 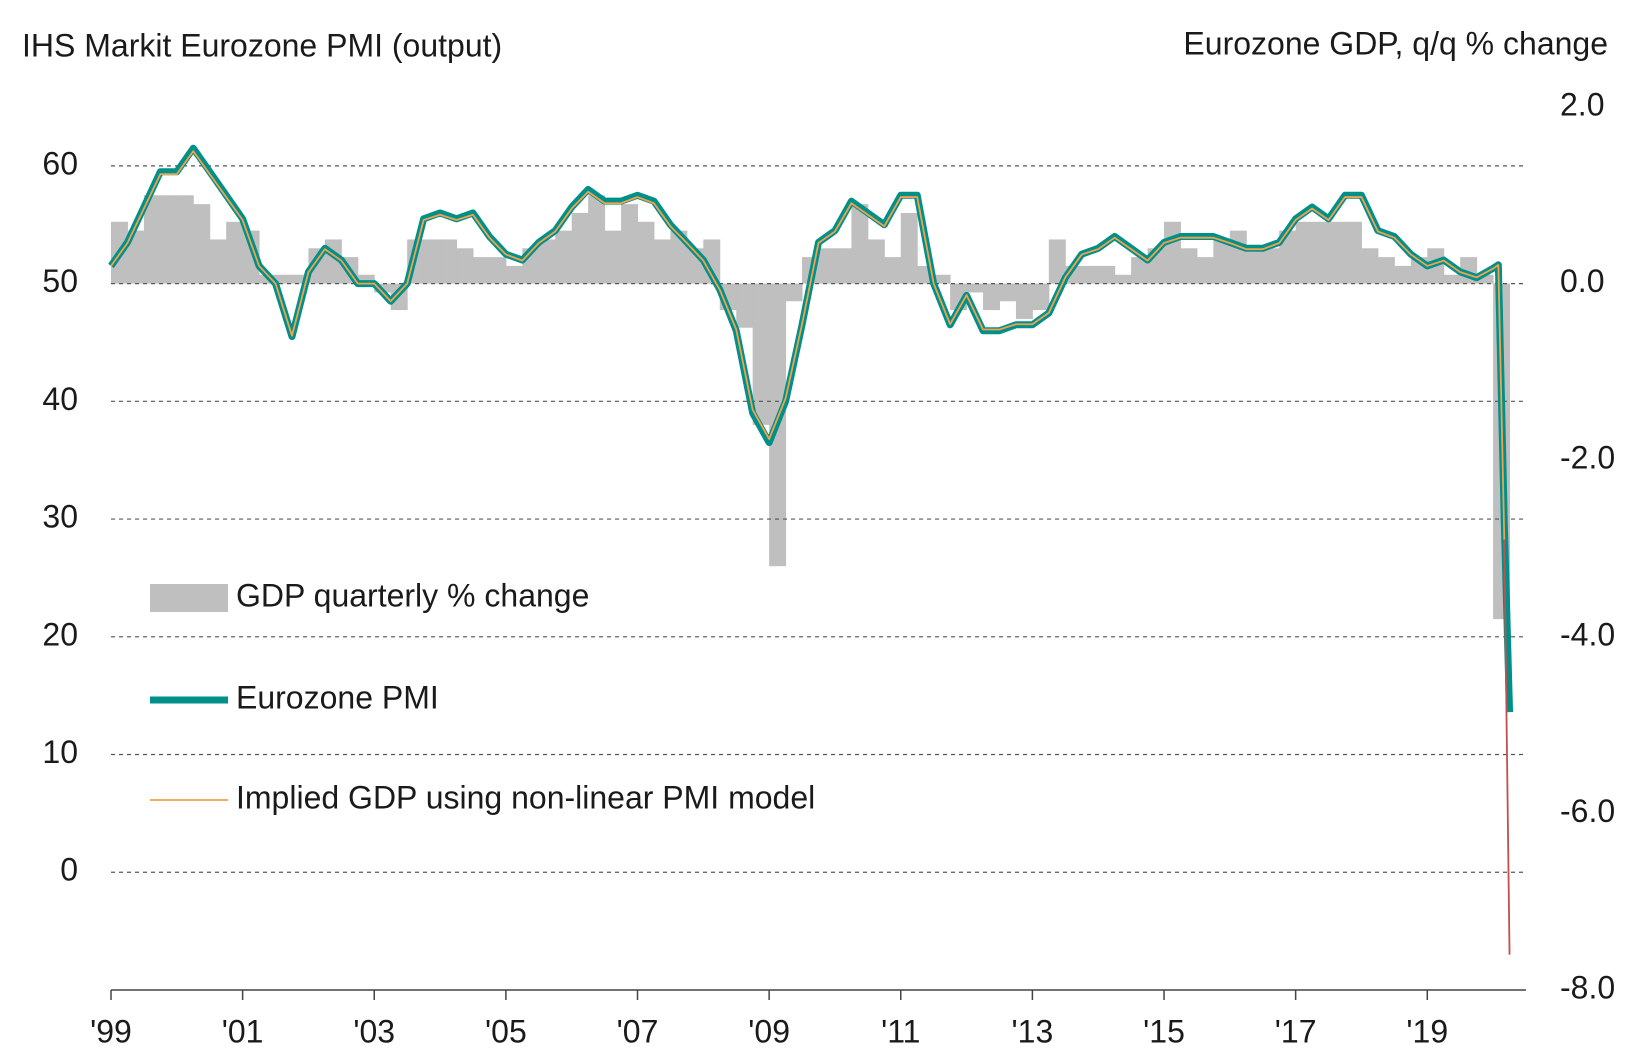 I want to click on x-tick-label: '17, so click(x=1296, y=1031).